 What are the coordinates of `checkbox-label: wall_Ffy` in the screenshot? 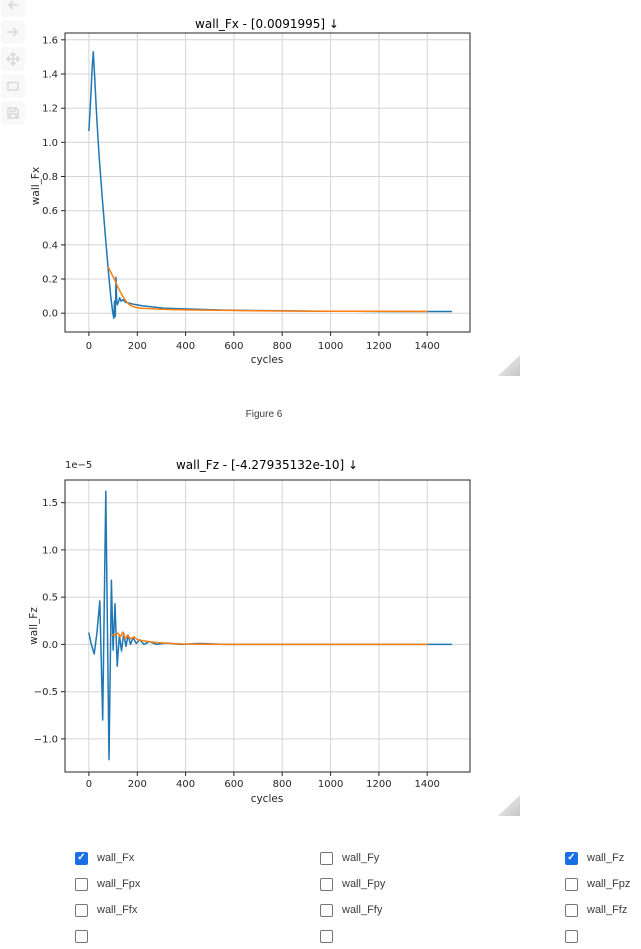 It's located at (362, 910).